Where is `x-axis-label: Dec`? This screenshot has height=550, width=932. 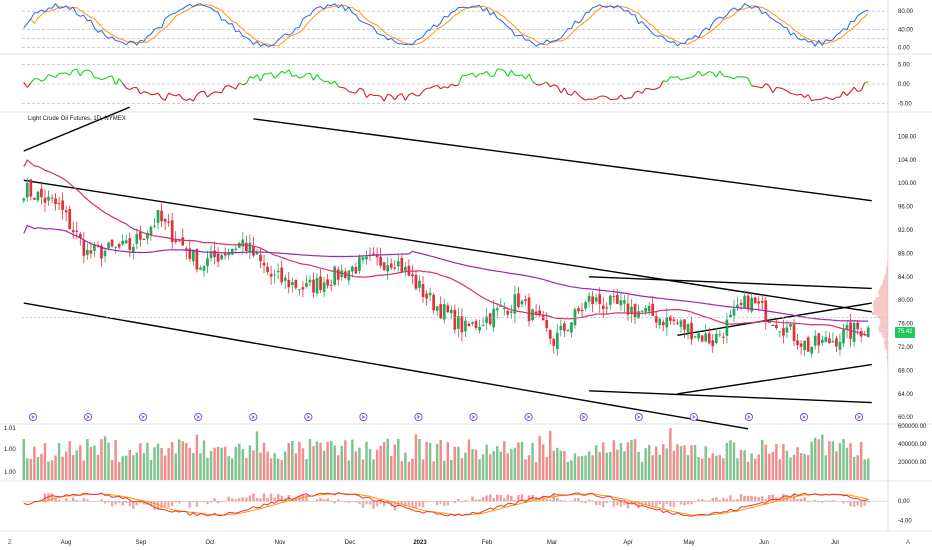
x-axis-label: Dec is located at coordinates (350, 543).